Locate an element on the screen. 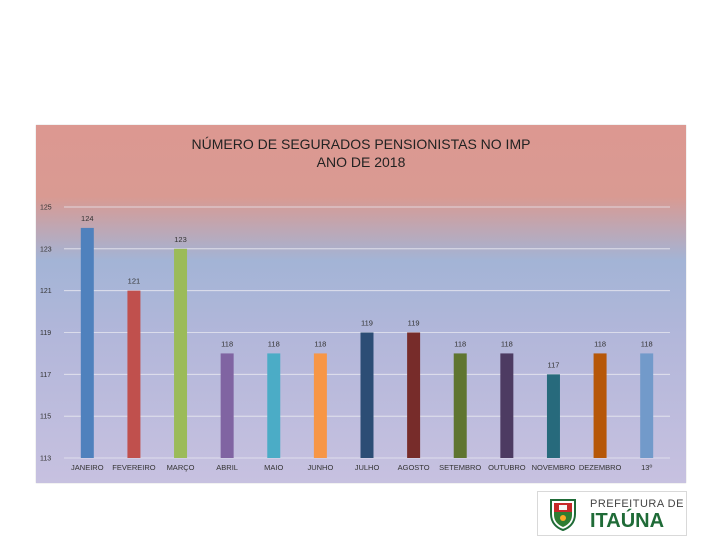 Image resolution: width=720 pixels, height=540 pixels. x-tick-label: JULHO is located at coordinates (367, 467).